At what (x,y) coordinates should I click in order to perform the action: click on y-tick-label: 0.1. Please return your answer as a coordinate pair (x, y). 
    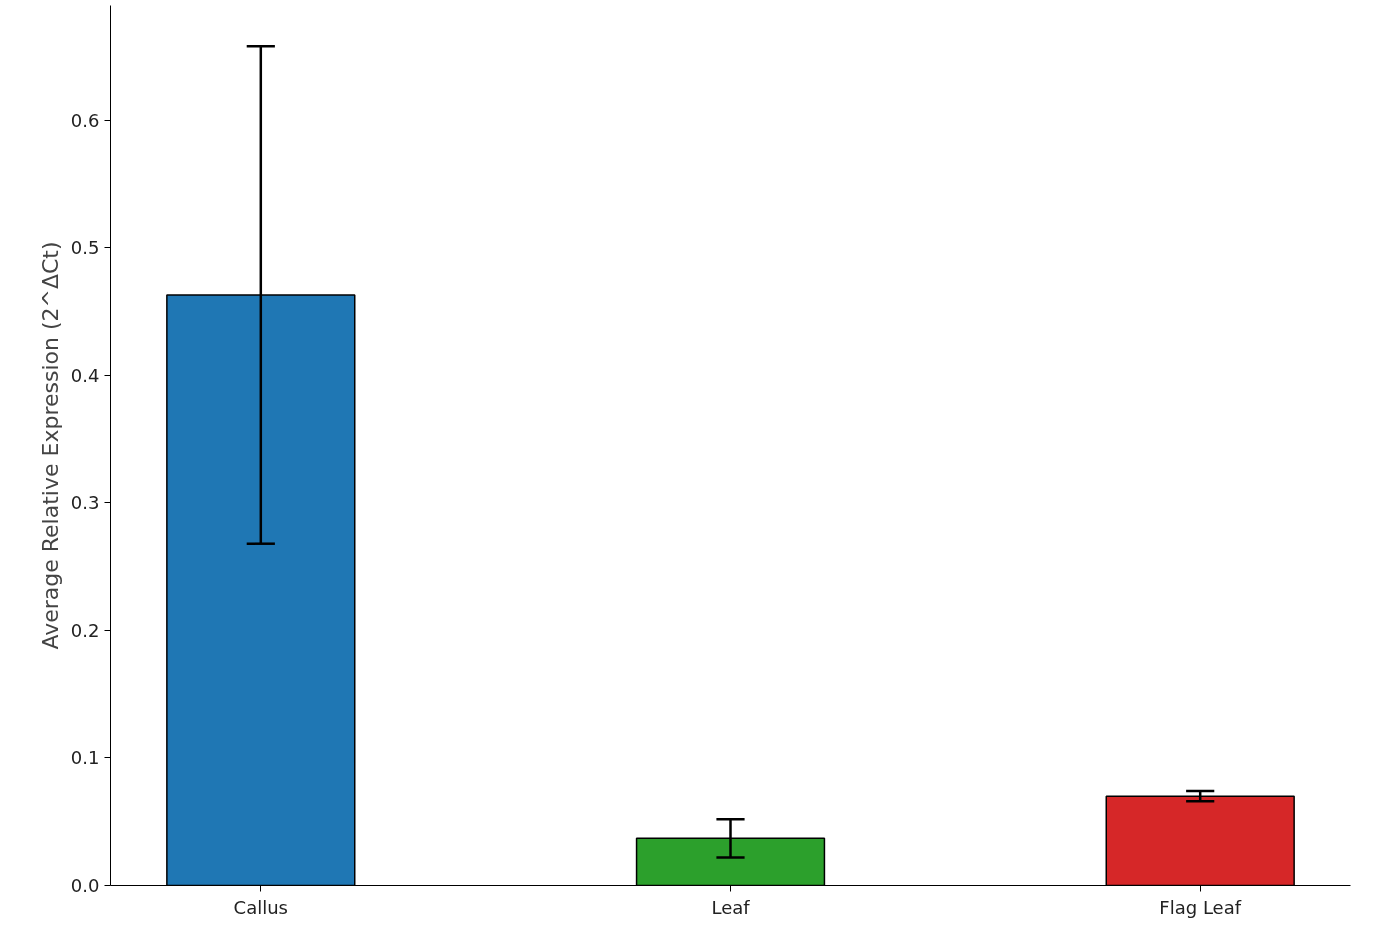
    Looking at the image, I should click on (85, 758).